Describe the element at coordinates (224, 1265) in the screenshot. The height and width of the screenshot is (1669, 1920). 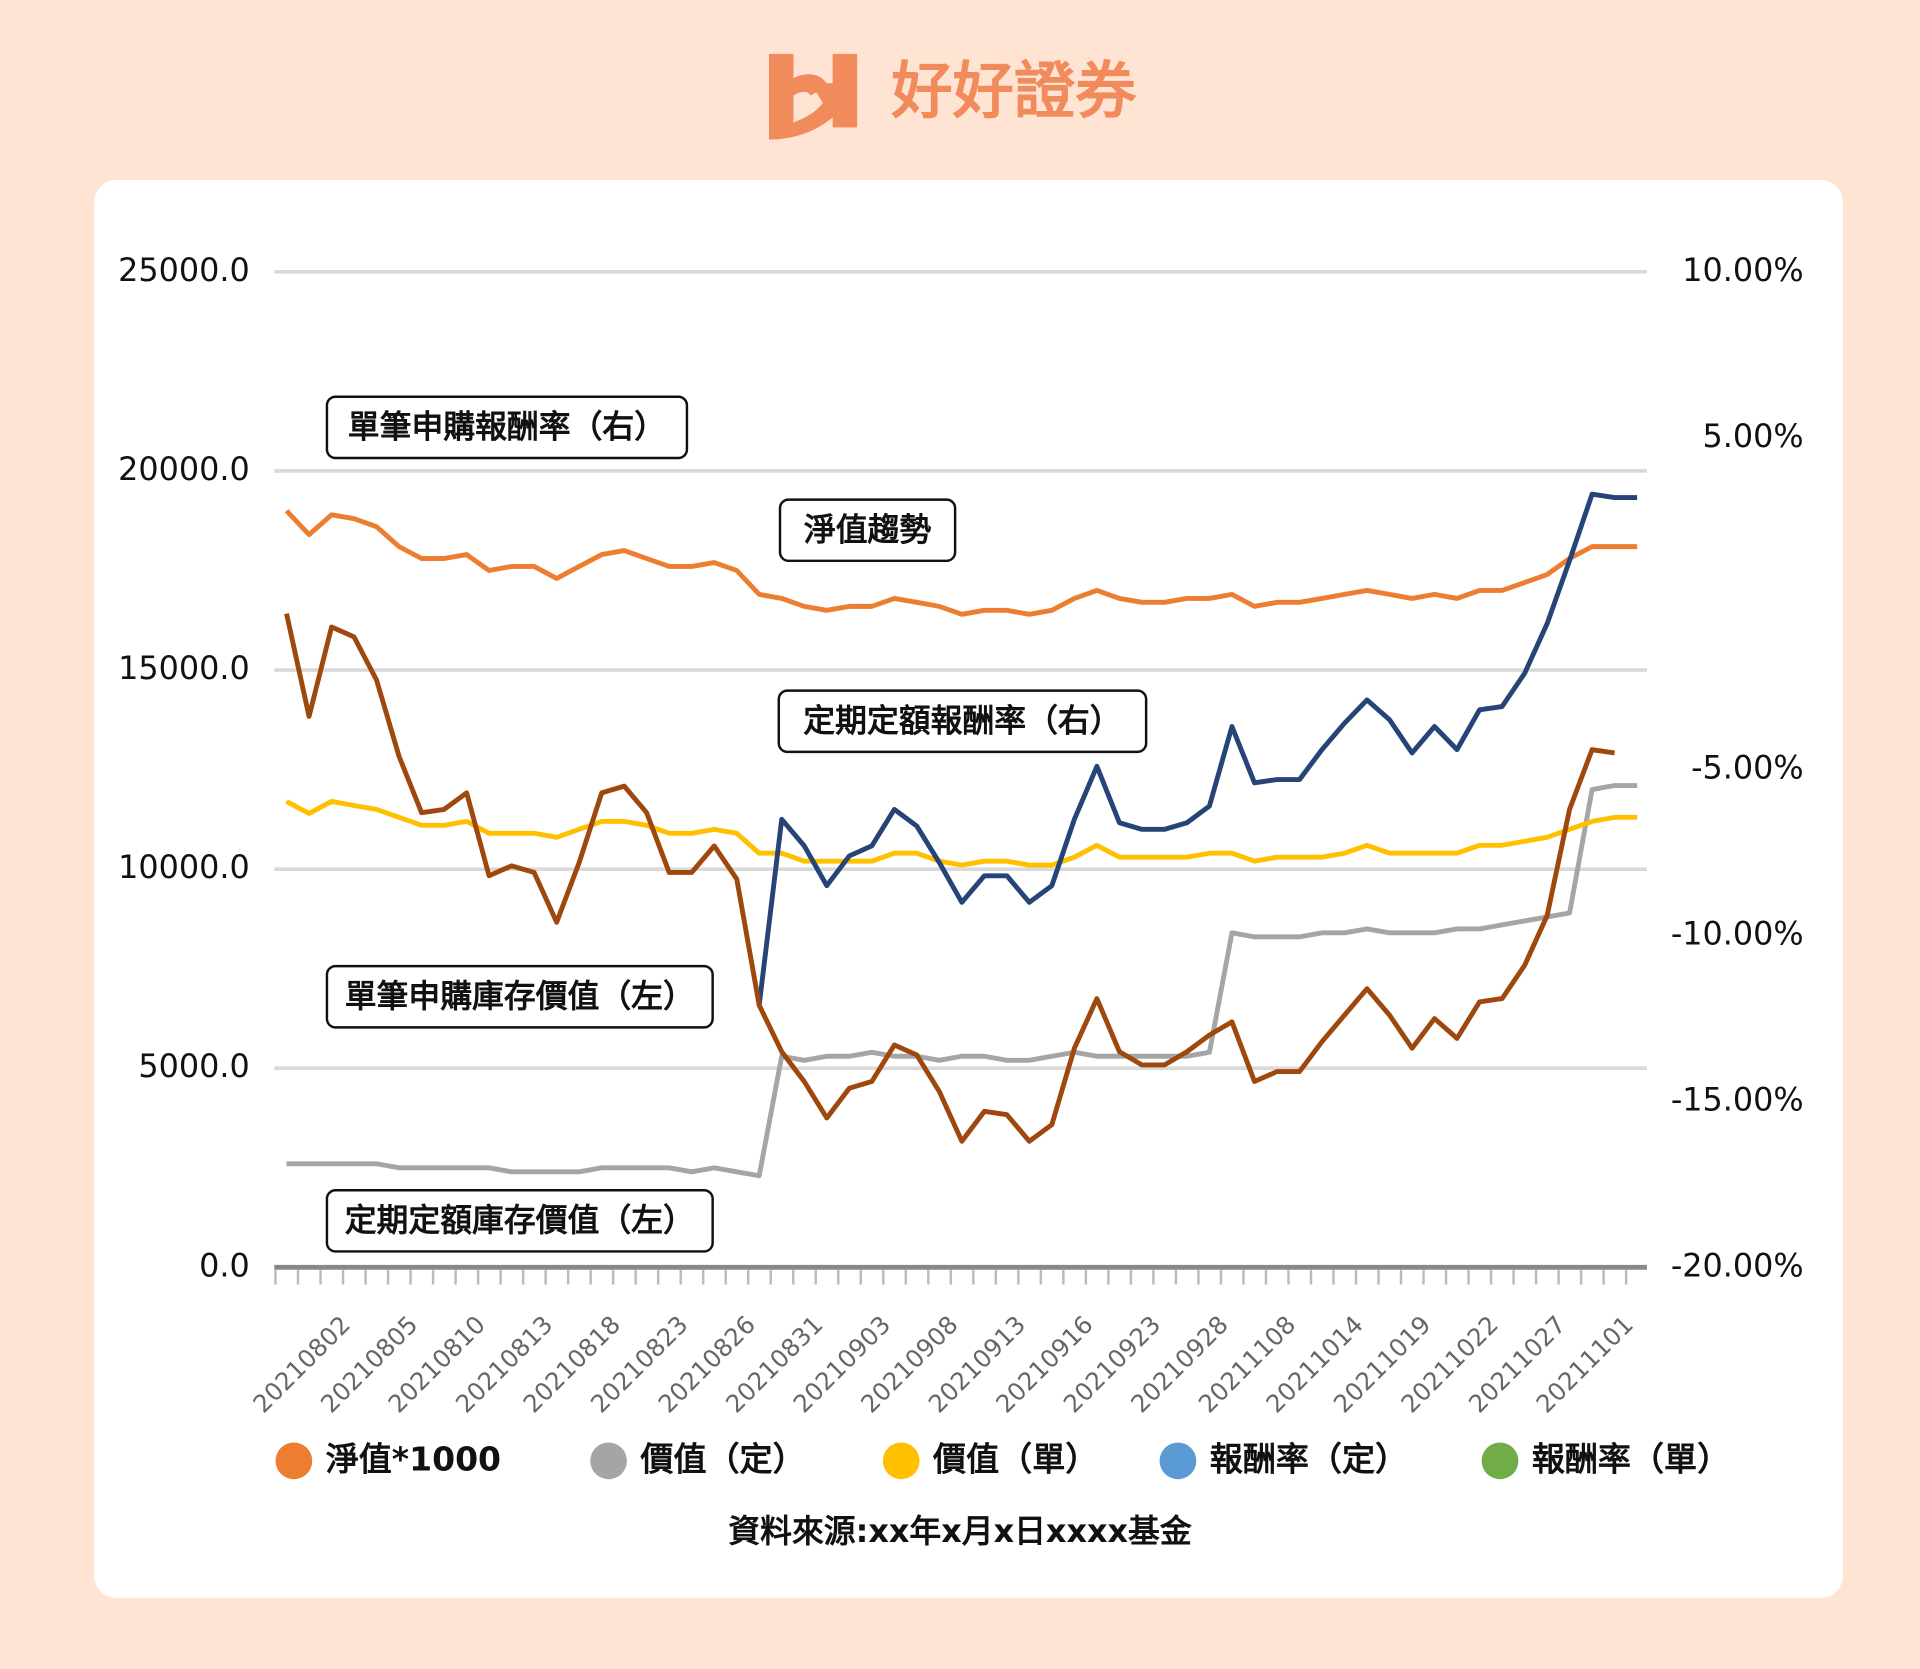
I see `y-tick-label: 0.0` at that location.